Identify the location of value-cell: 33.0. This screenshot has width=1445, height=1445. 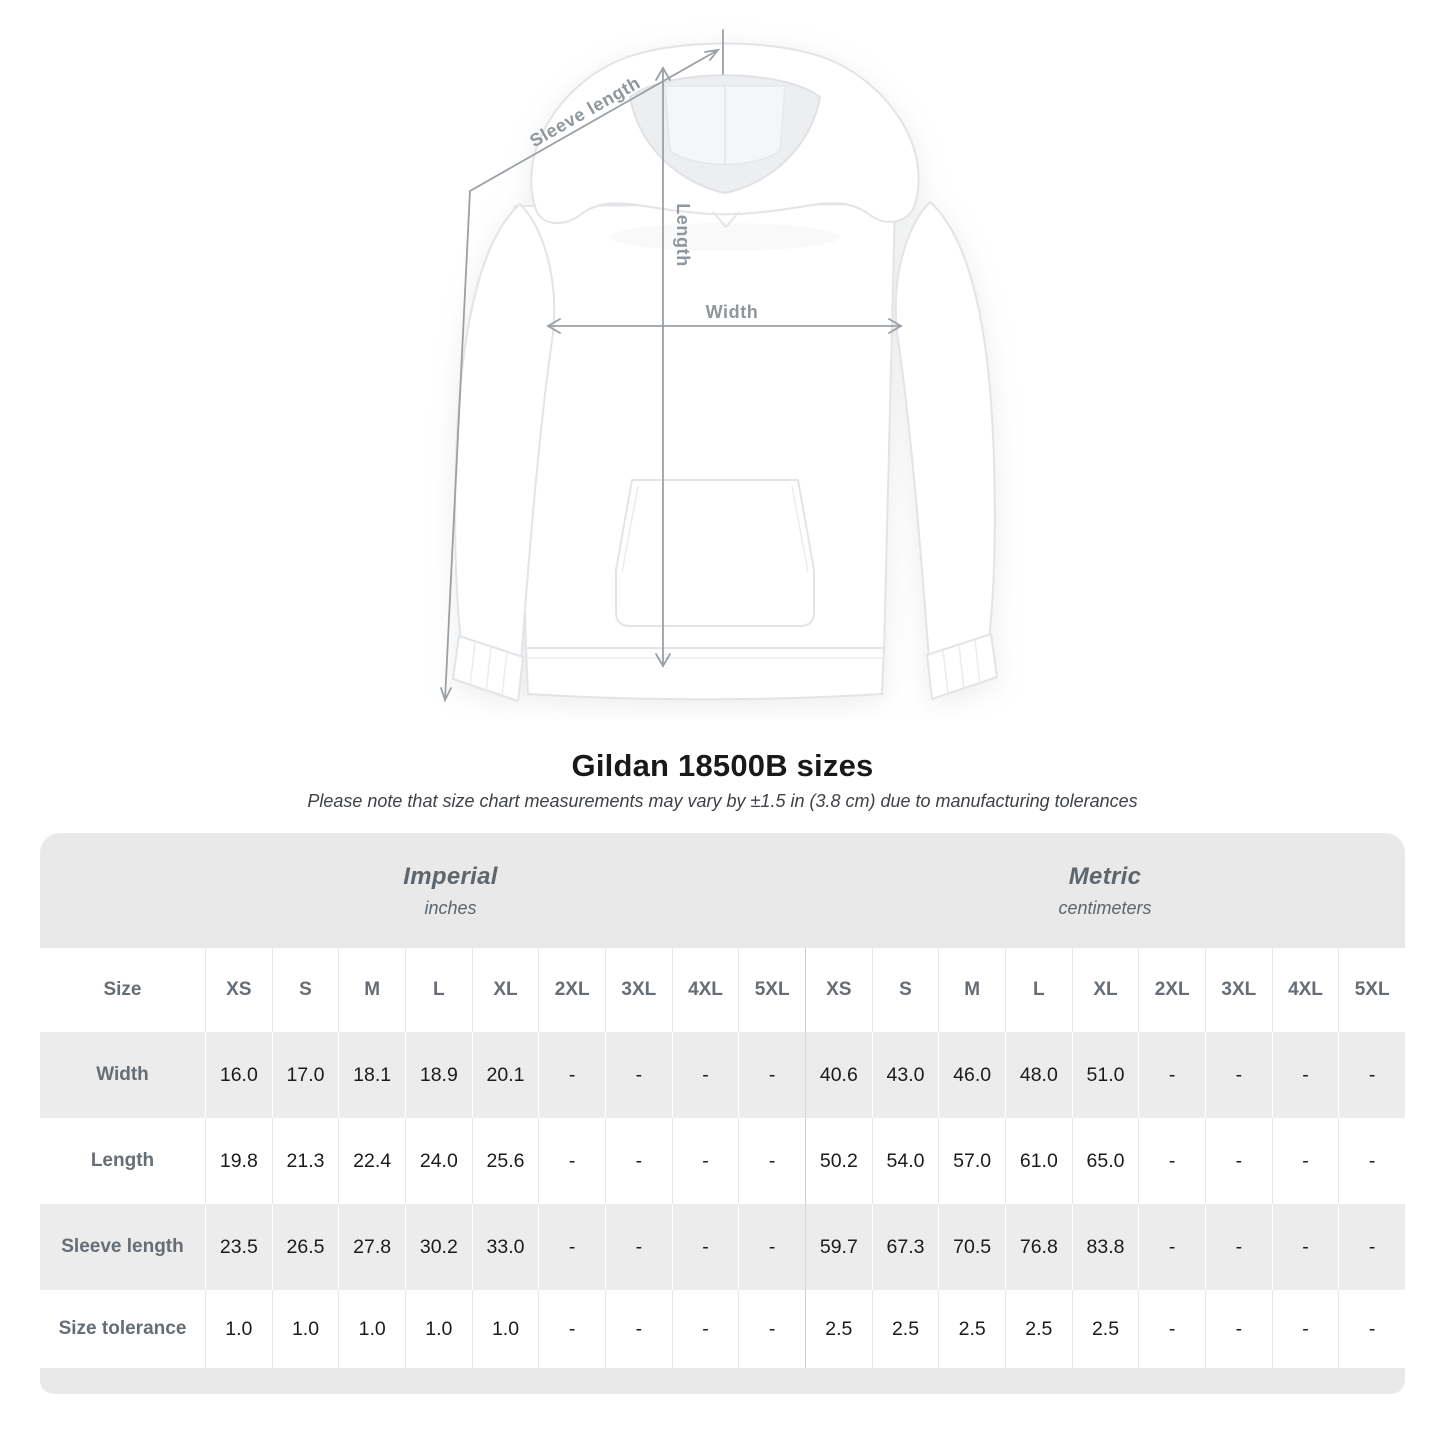
(505, 1247).